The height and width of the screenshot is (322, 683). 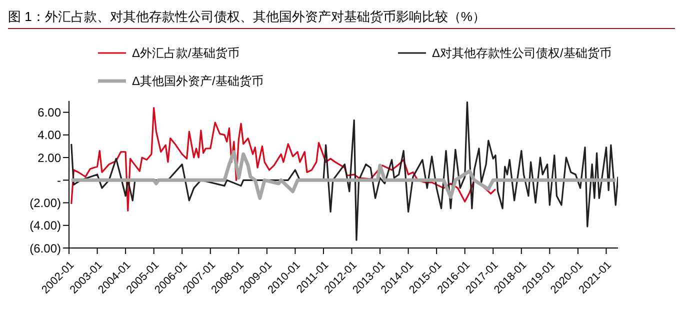 What do you see at coordinates (50, 135) in the screenshot?
I see `y-tick-label: 4.00` at bounding box center [50, 135].